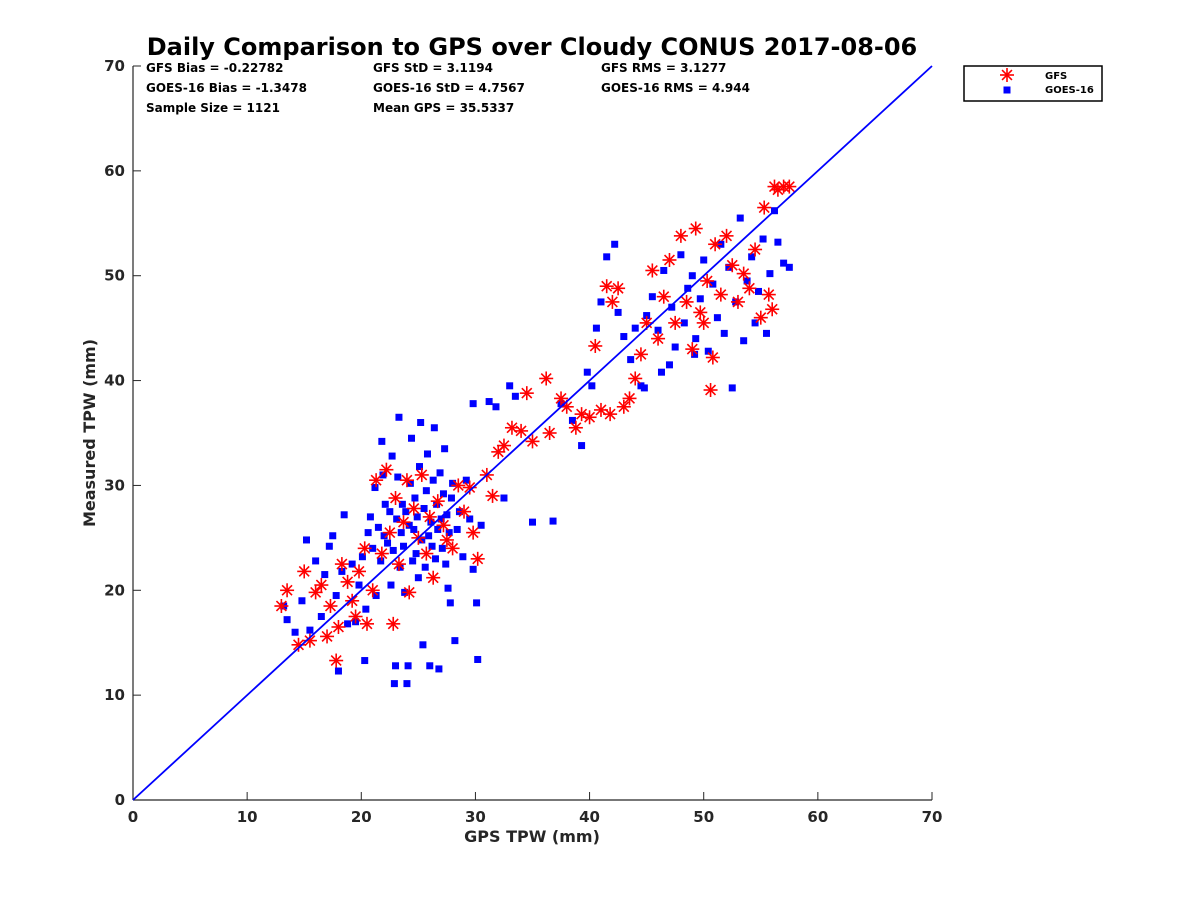 This screenshot has height=900, width=1200. What do you see at coordinates (443, 108) in the screenshot?
I see `stat-mean-gps: Mean GPS = 35.5337` at bounding box center [443, 108].